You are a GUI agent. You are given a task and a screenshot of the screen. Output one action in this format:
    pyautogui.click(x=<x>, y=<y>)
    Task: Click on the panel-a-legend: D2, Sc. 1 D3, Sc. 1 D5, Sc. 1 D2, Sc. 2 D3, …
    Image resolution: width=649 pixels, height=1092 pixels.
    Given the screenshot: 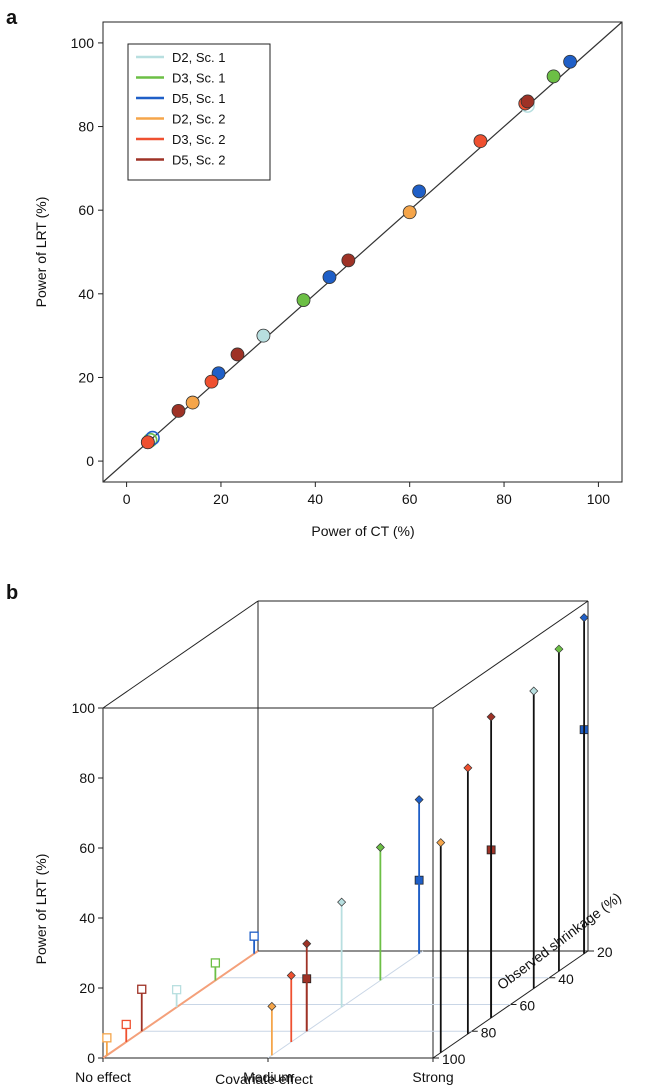 What is the action you would take?
    pyautogui.click(x=199, y=112)
    